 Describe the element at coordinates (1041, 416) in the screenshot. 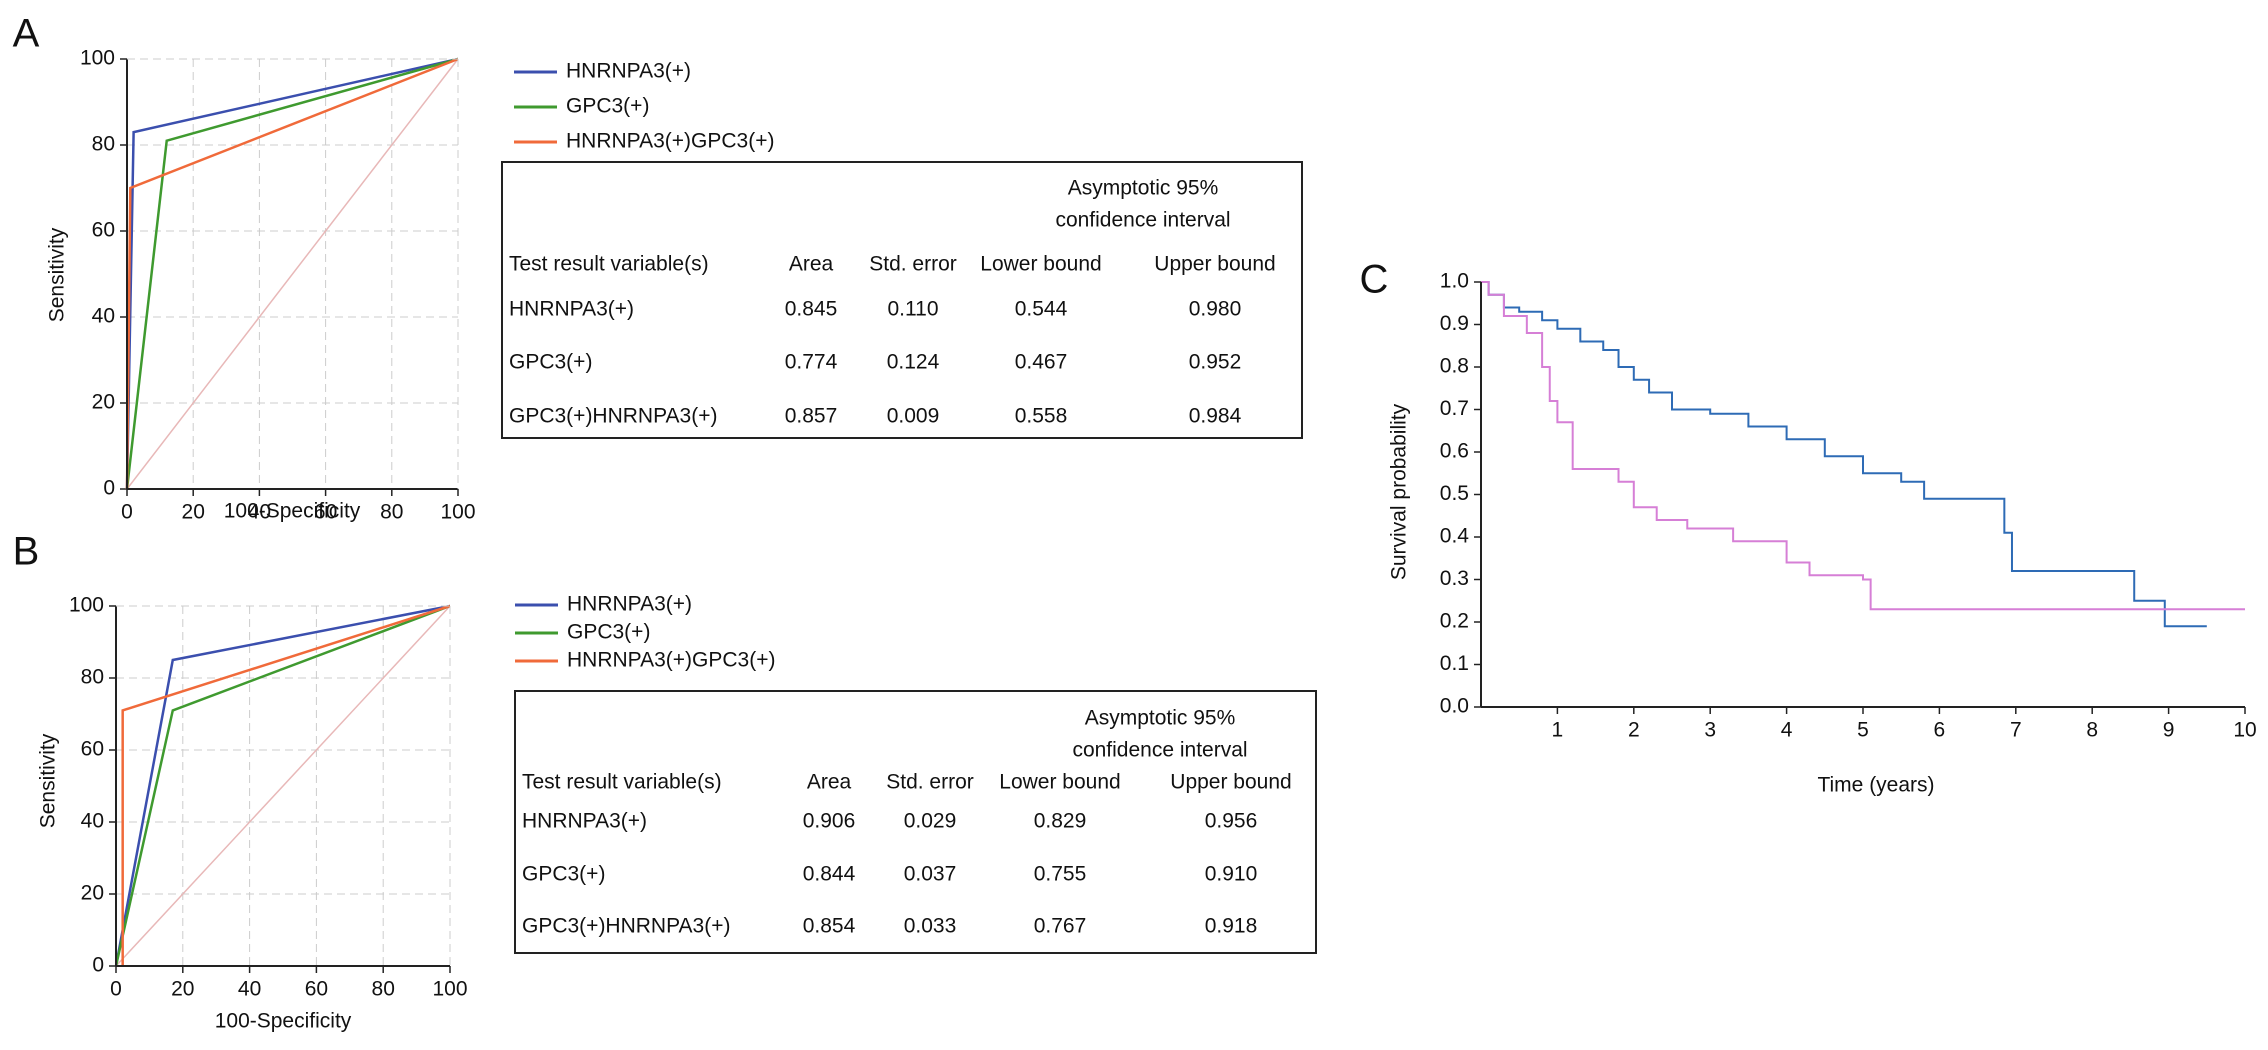

I see `table-cell: 0.558` at that location.